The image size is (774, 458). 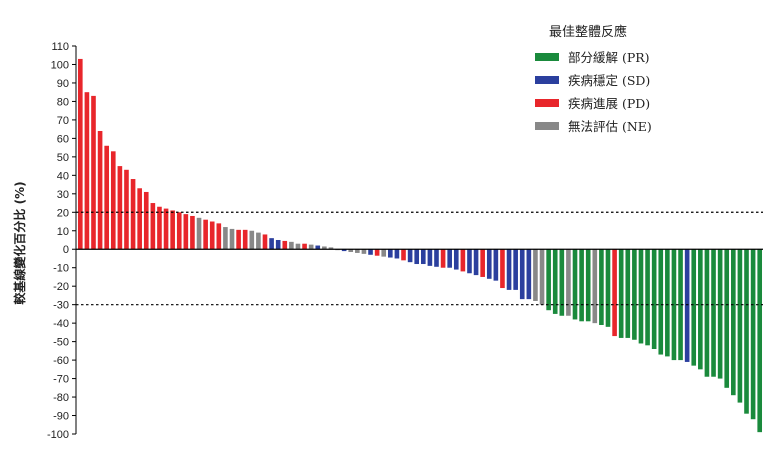 What do you see at coordinates (609, 80) in the screenshot?
I see `legend-label-sd: 疾病穩定 (SD)` at bounding box center [609, 80].